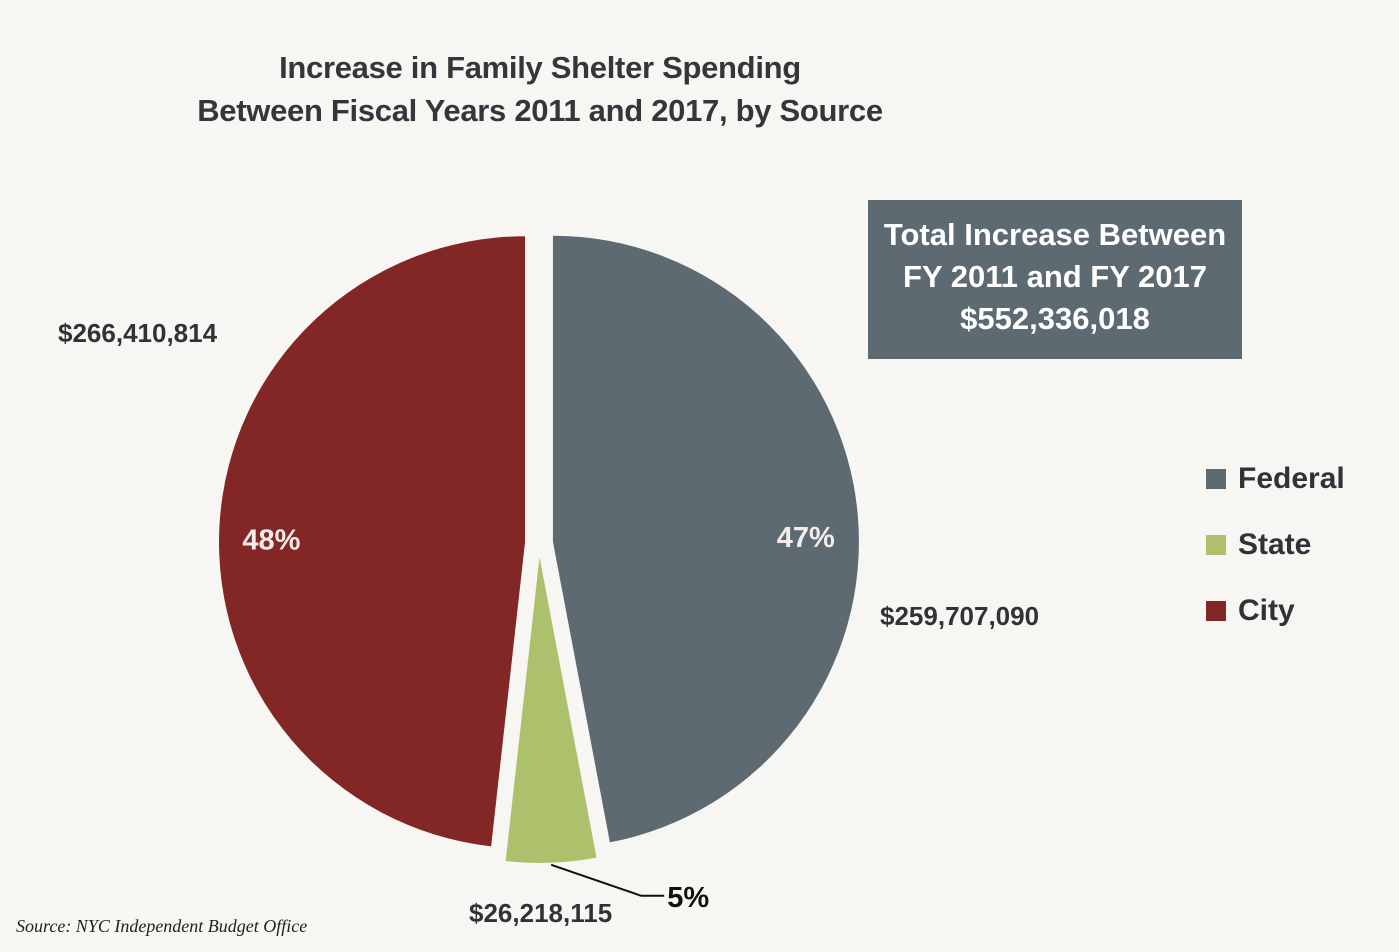  I want to click on pie-slice-state, so click(551, 709).